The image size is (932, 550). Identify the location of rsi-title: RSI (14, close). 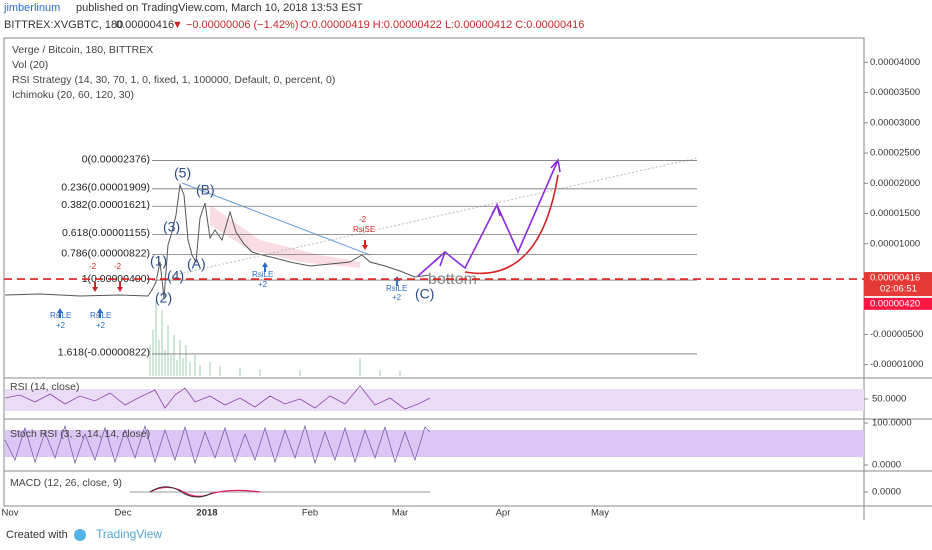
(44, 387).